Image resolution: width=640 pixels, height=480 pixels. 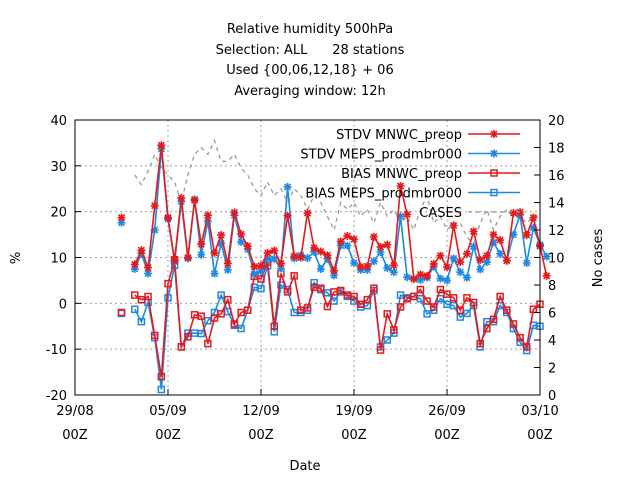 What do you see at coordinates (353, 411) in the screenshot?
I see `x-tick-date-label: 19/09` at bounding box center [353, 411].